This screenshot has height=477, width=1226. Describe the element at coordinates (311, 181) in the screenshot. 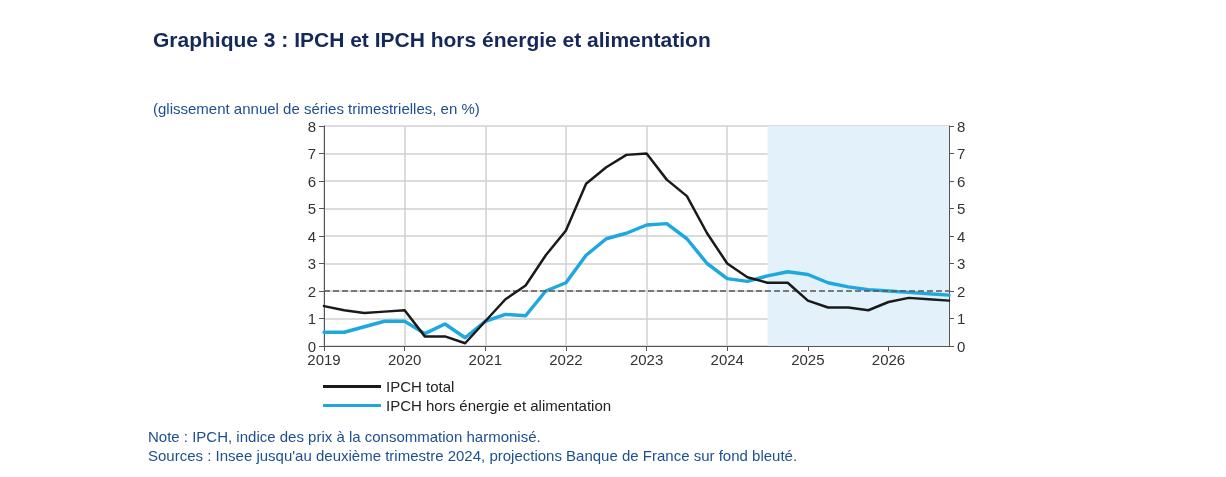

I see `y-tick-label: 6` at that location.